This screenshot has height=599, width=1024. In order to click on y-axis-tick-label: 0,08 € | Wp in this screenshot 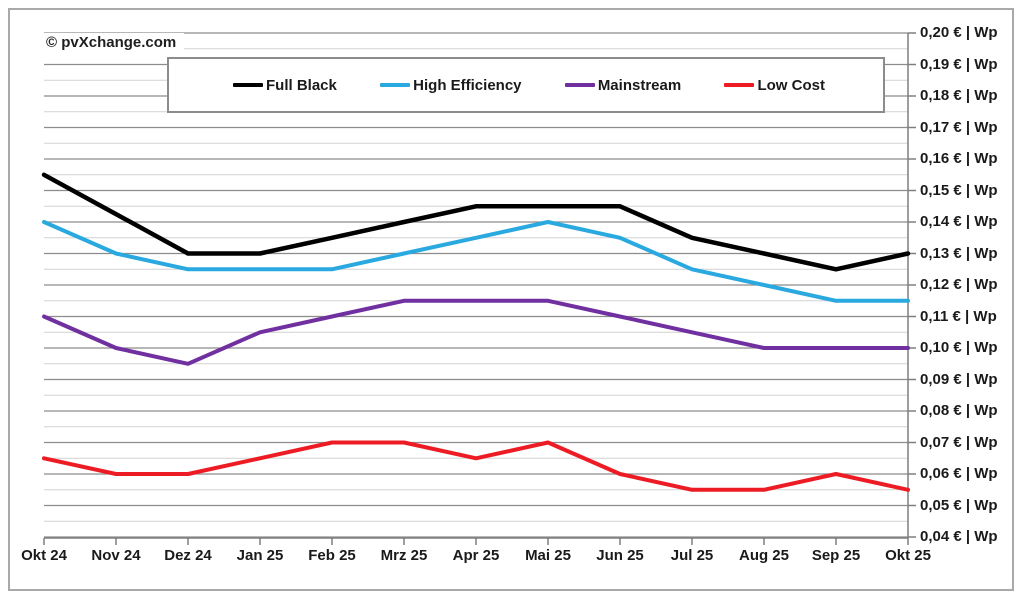, I will do `click(959, 410)`.